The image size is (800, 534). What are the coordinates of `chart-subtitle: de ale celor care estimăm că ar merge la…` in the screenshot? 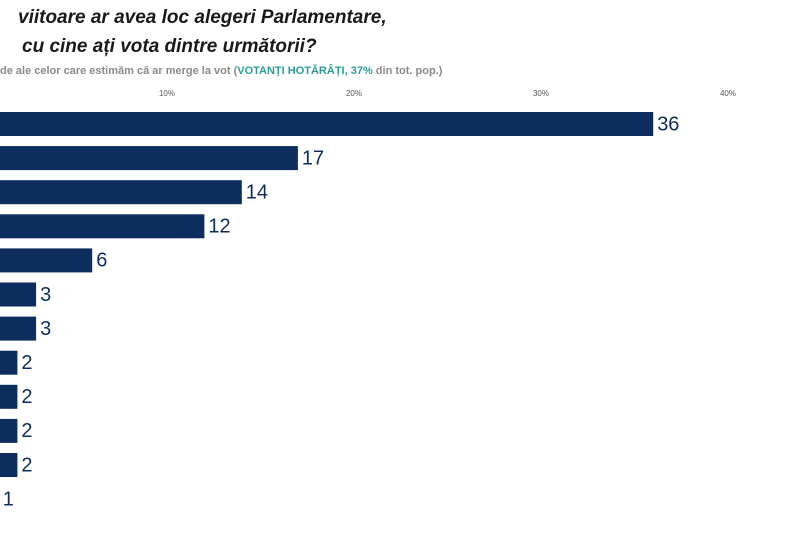 It's located at (221, 70).